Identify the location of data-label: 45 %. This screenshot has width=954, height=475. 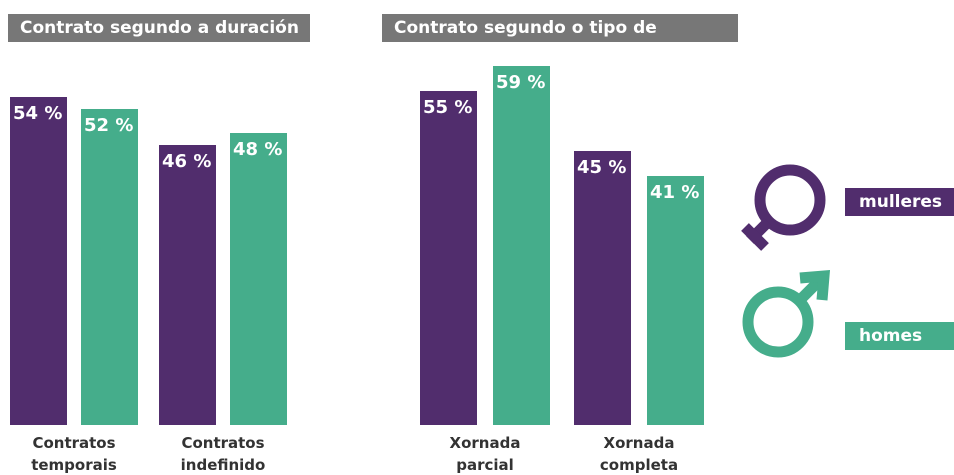
(602, 168).